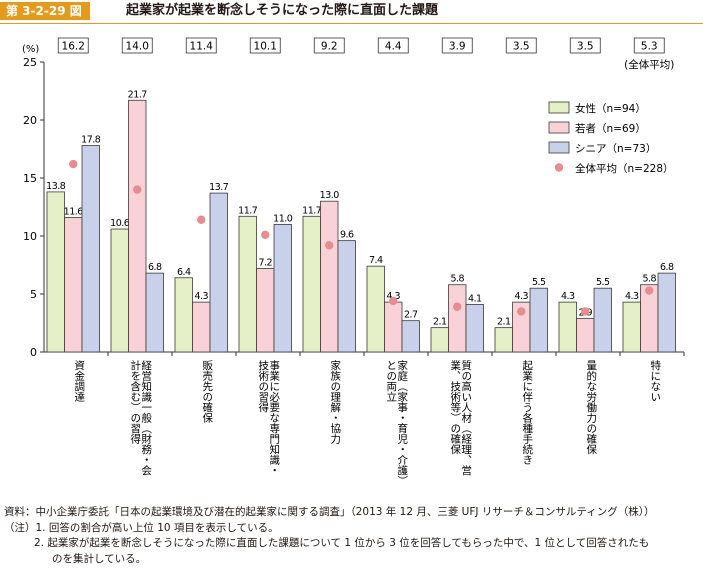 The image size is (703, 568). I want to click on data-label: 13.7, so click(219, 187).